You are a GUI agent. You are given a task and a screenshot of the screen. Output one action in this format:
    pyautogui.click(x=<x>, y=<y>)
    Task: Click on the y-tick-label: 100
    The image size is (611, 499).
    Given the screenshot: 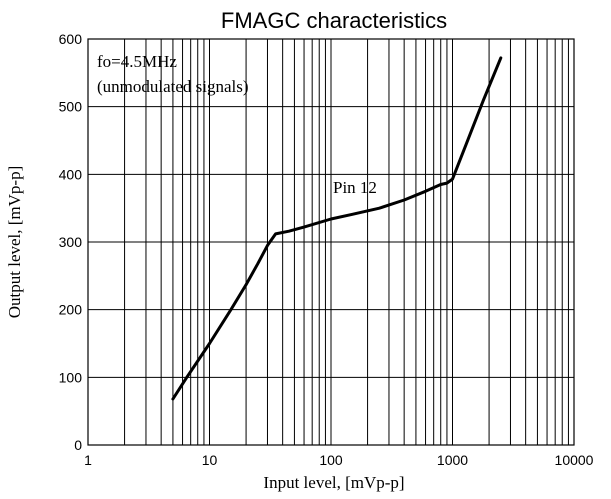 What is the action you would take?
    pyautogui.click(x=71, y=377)
    